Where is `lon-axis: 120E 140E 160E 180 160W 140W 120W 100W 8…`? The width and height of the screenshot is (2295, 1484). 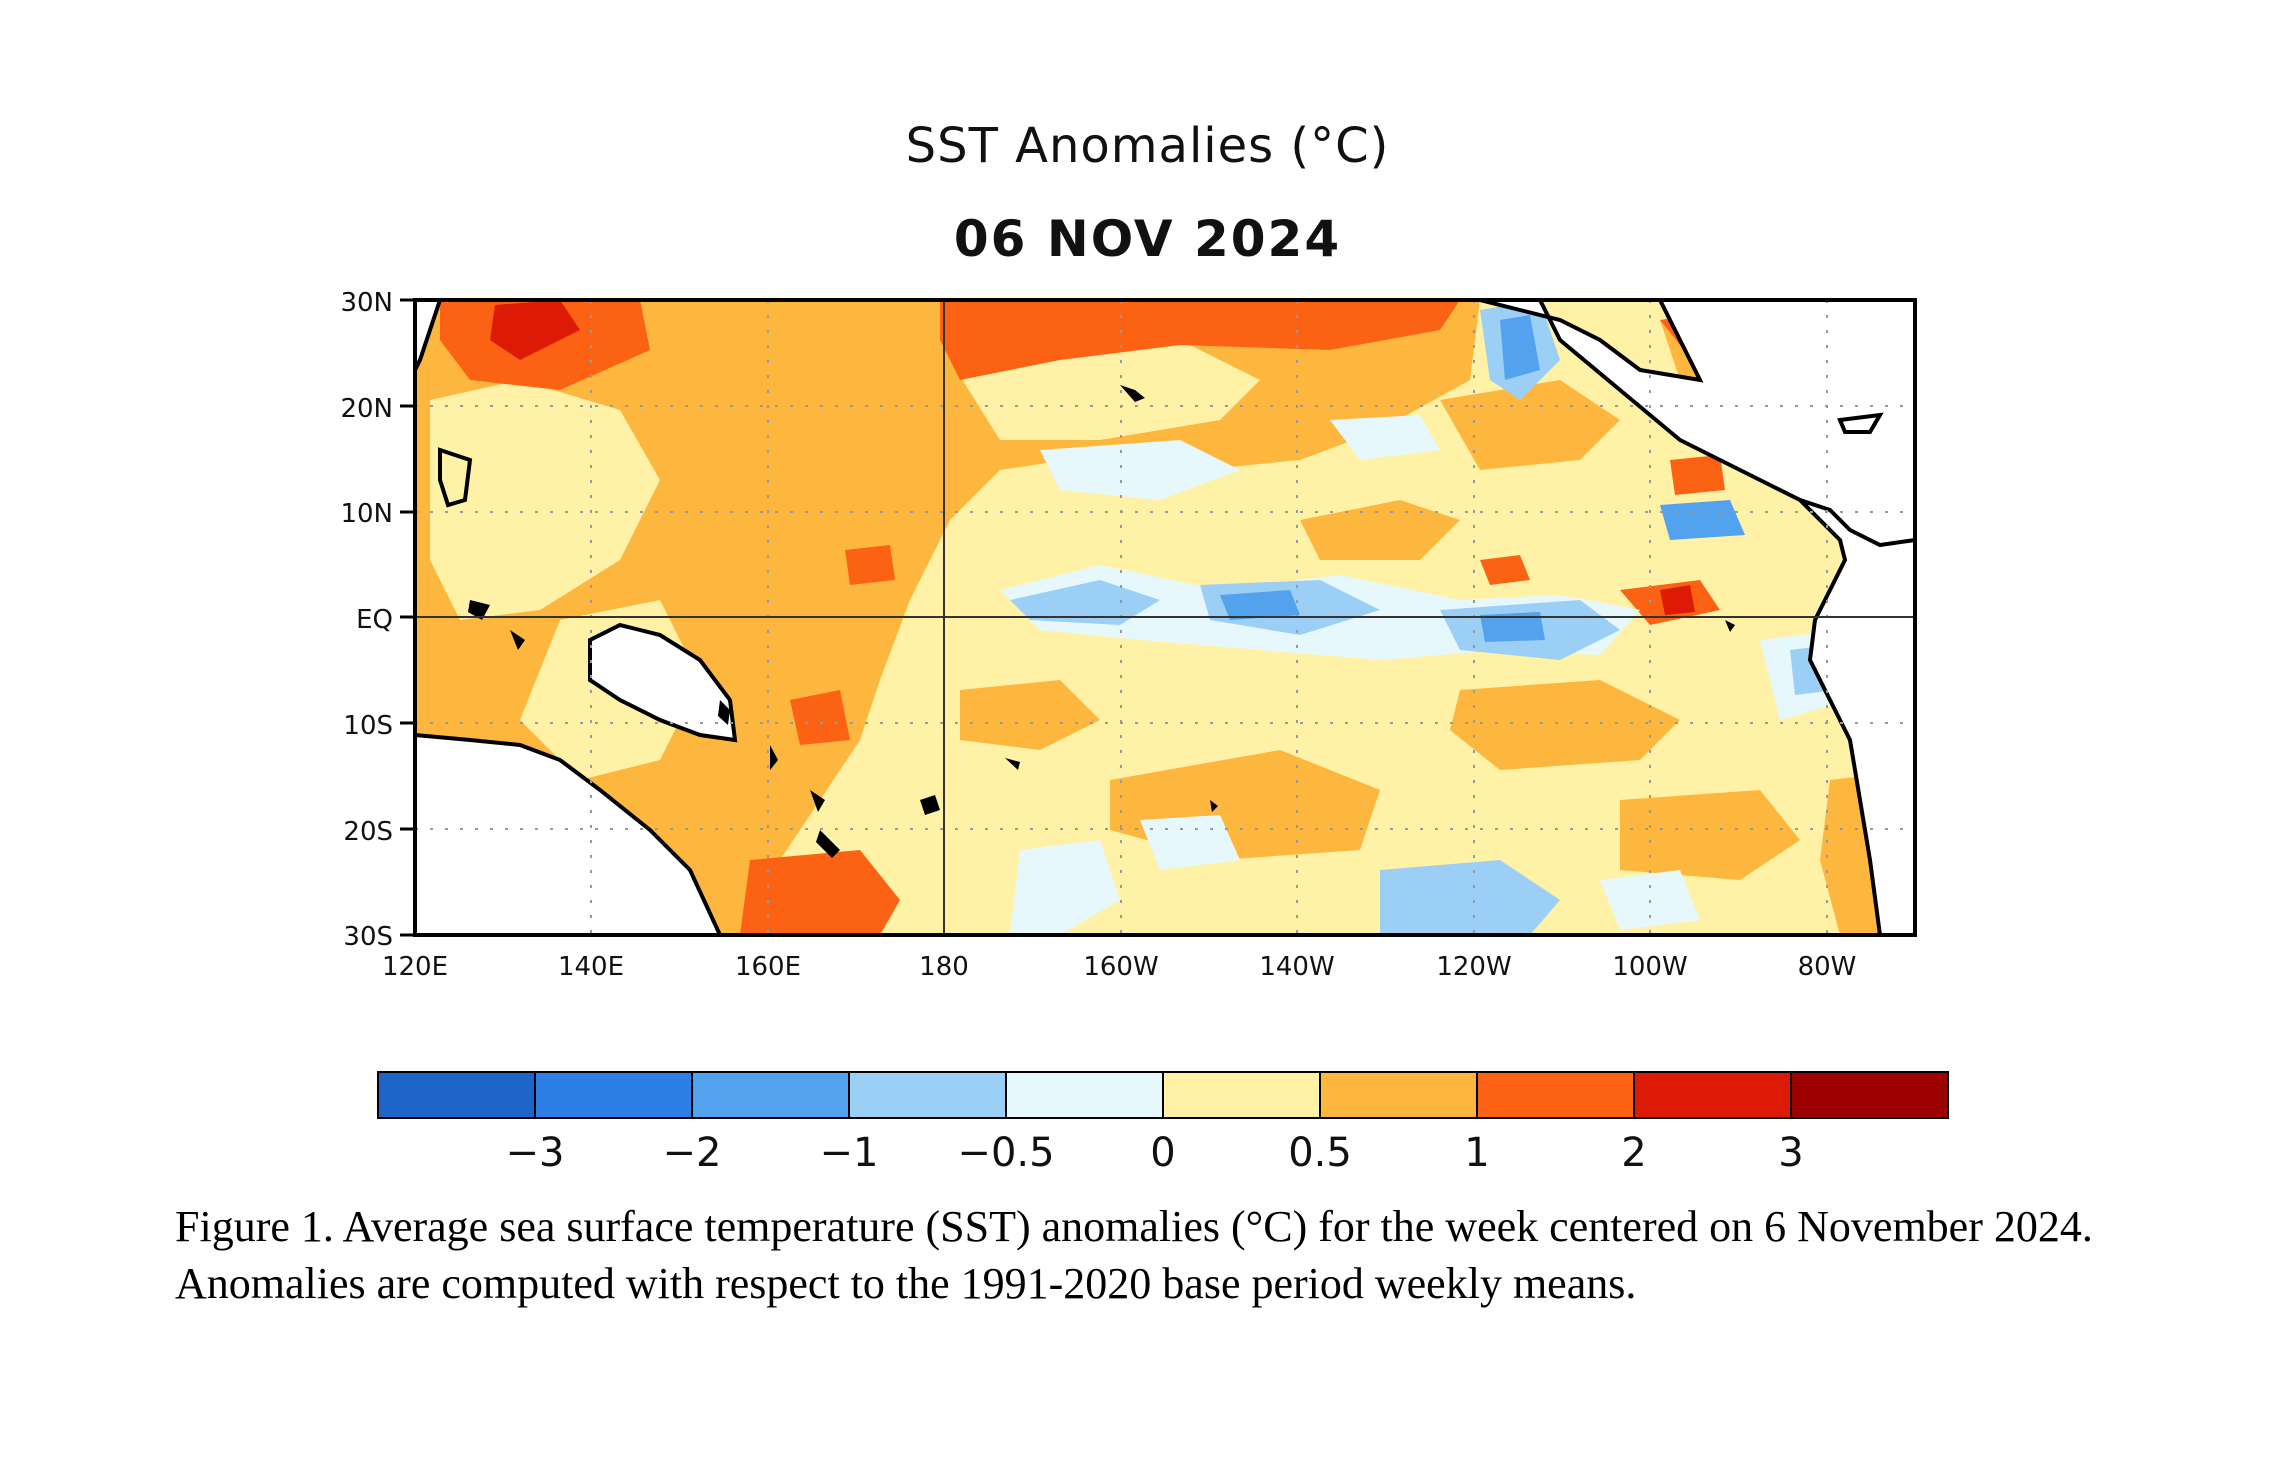
lon-axis: 120E 140E 160E 180 160W 140W 120W 100W 8… is located at coordinates (1119, 967).